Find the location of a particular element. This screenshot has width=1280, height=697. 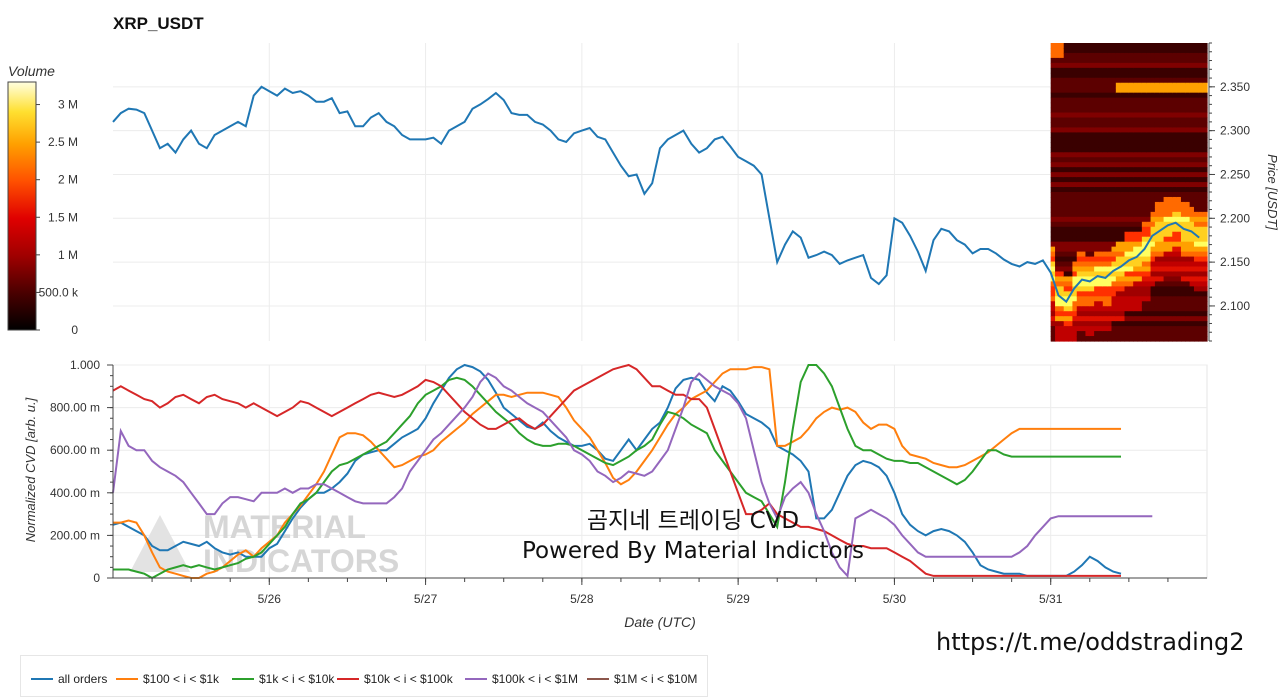

colorbar-tick-label: 2 M is located at coordinates (68, 180).